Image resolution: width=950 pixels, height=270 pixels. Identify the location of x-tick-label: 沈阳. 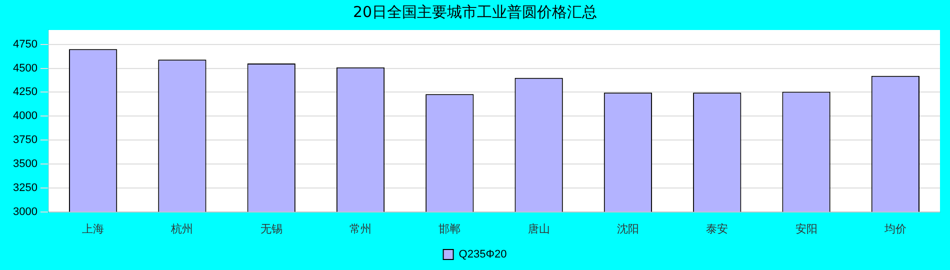
(627, 229).